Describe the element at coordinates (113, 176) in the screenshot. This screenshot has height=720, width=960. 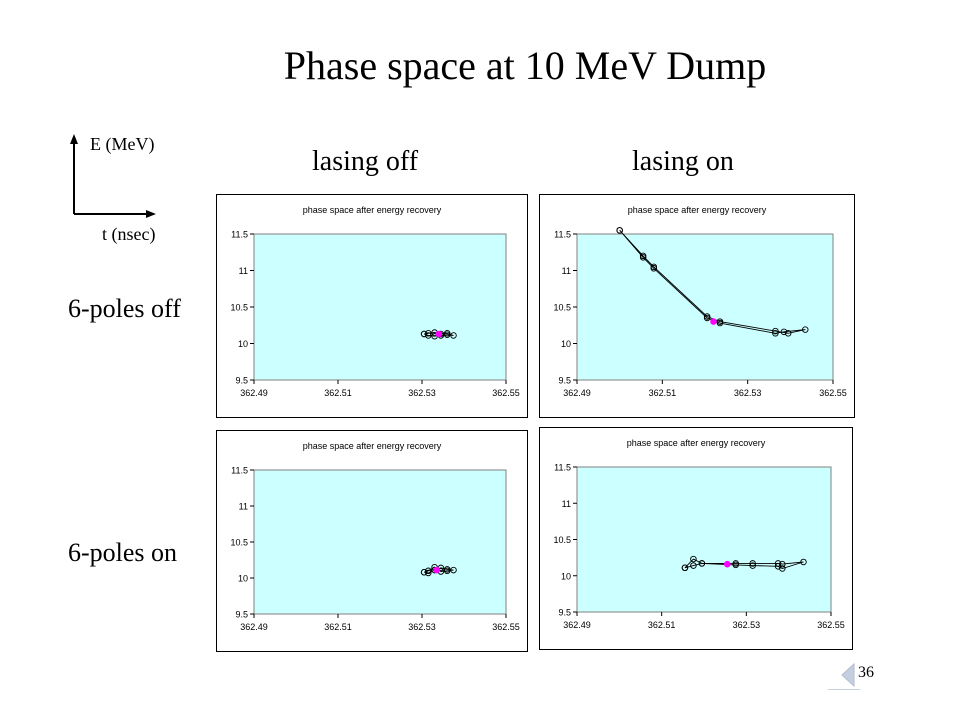
I see `axis-arrows-icon` at that location.